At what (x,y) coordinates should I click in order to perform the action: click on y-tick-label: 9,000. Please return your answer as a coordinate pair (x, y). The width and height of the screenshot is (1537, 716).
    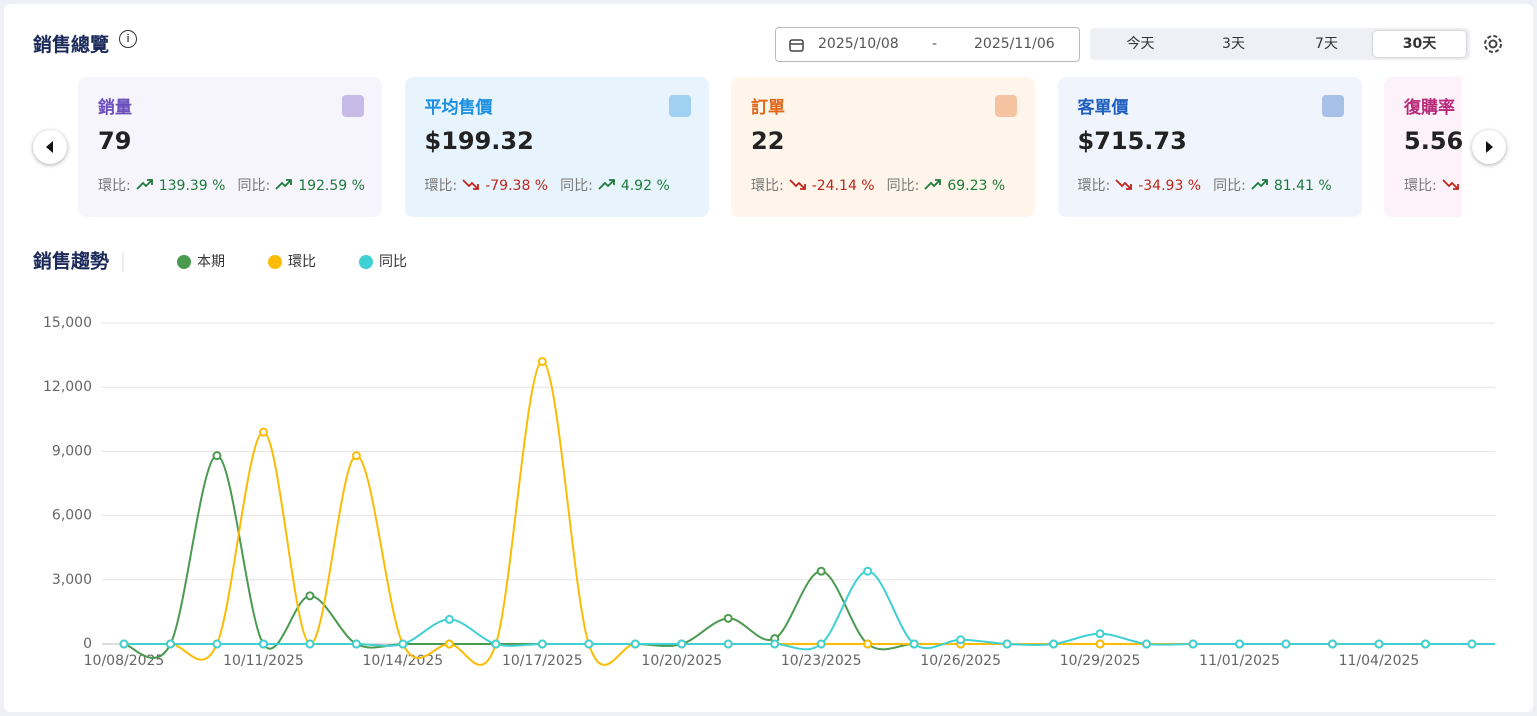
    Looking at the image, I should click on (72, 451).